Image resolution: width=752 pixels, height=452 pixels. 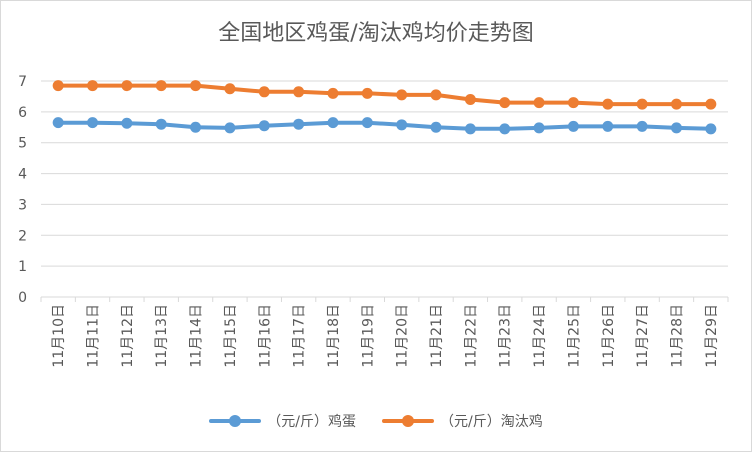 What do you see at coordinates (94, 336) in the screenshot?
I see `x-tick-label: 11月11日` at bounding box center [94, 336].